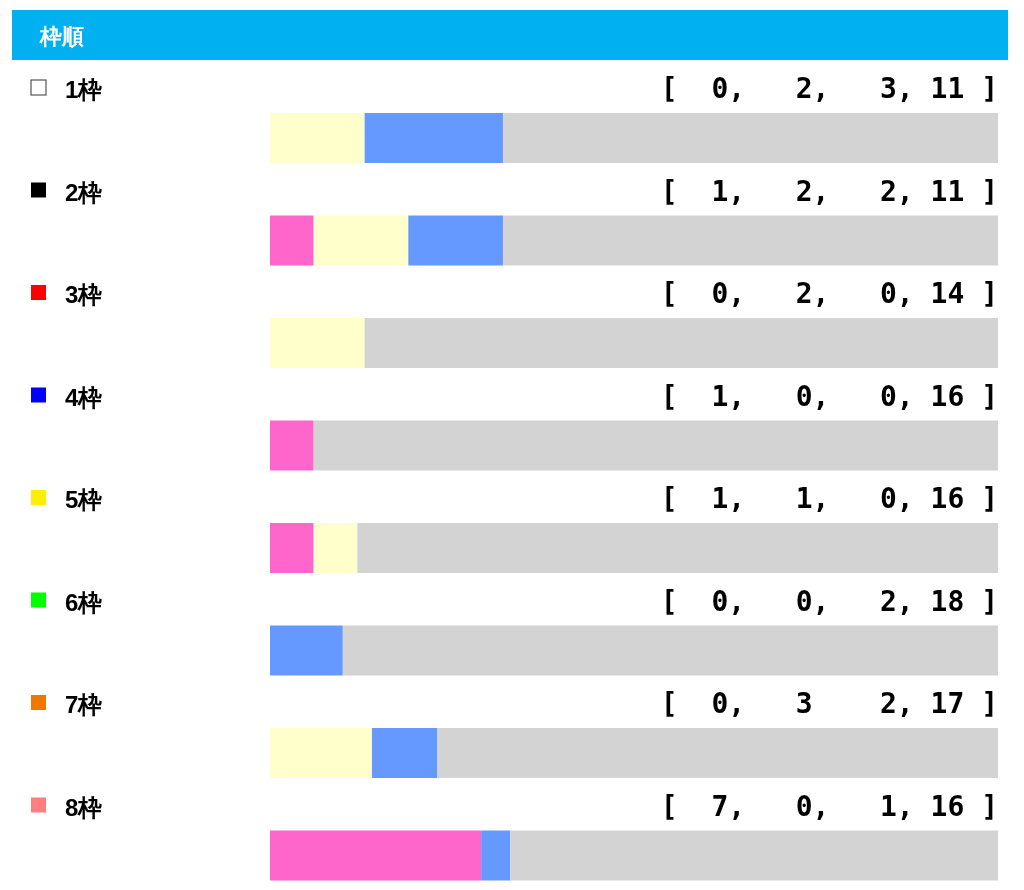  What do you see at coordinates (829, 191) in the screenshot?
I see `annotation: [ 1, 2, 2, 11 ]` at bounding box center [829, 191].